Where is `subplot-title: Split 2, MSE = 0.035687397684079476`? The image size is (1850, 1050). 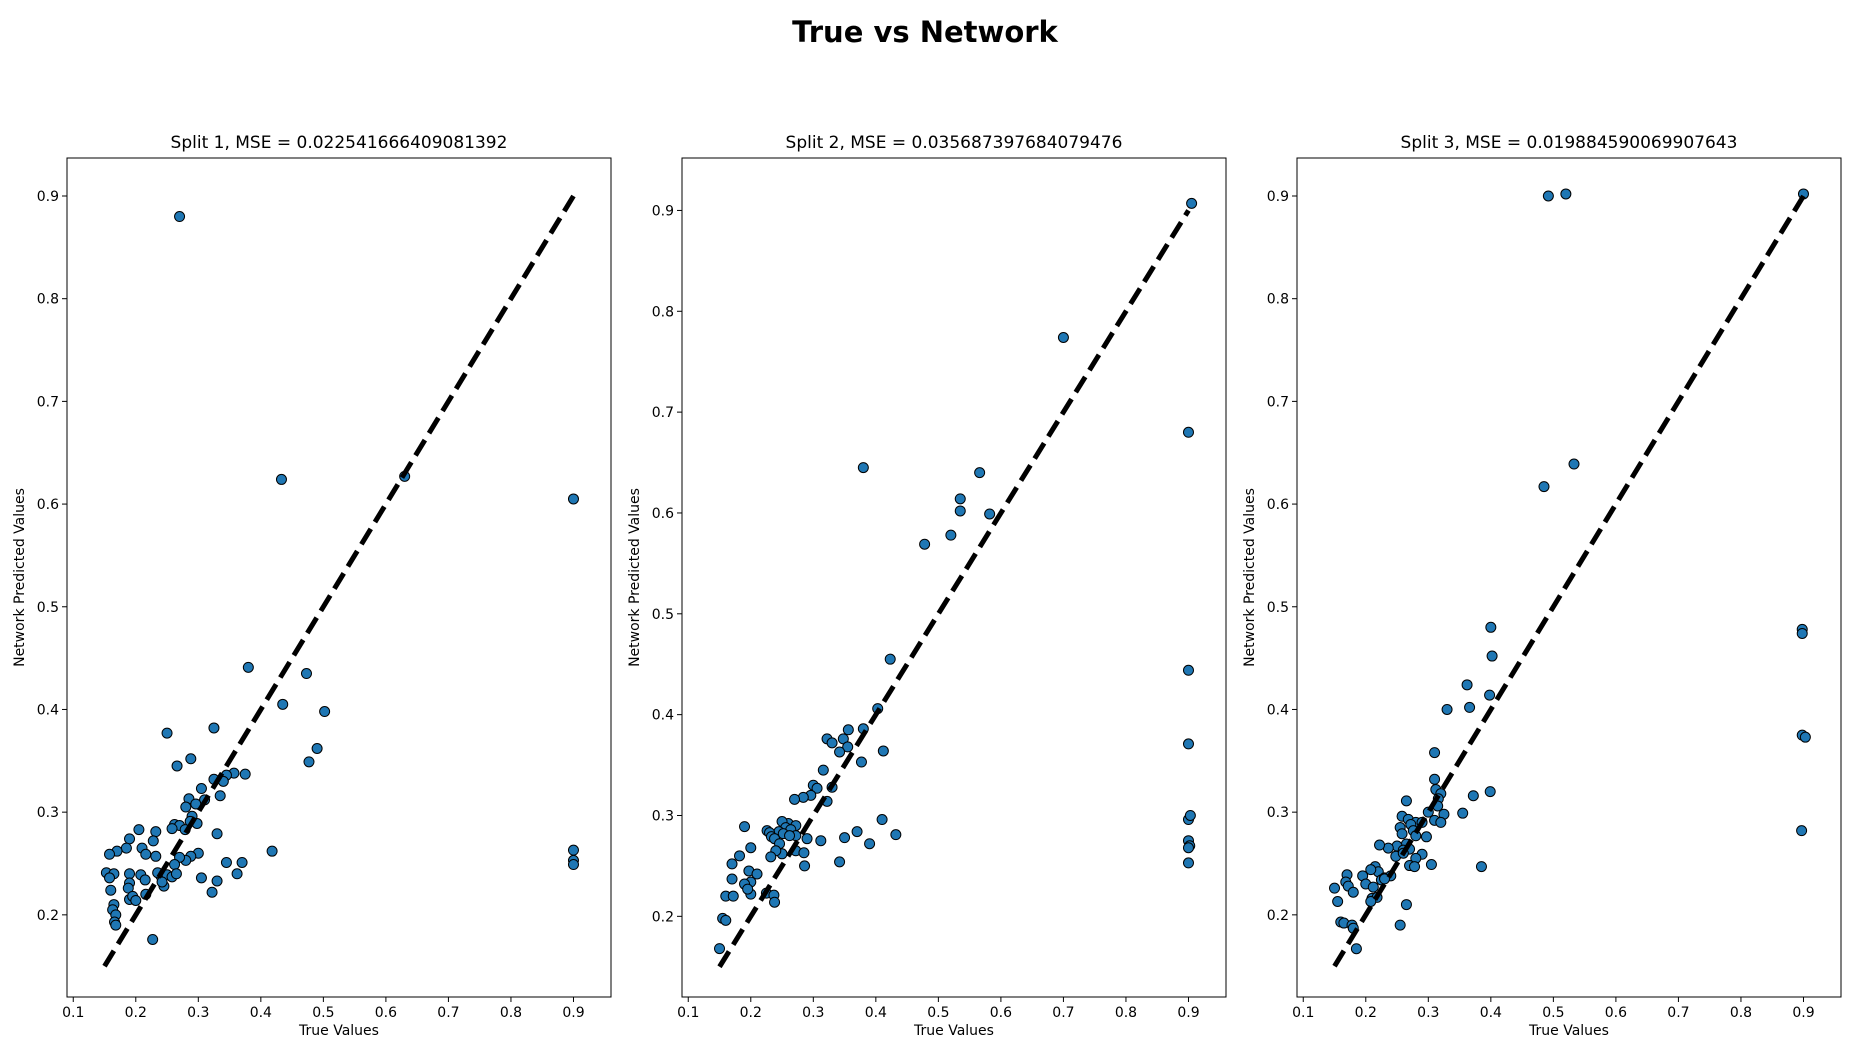
subplot-title: Split 2, MSE = 0.035687397684079476 is located at coordinates (954, 143).